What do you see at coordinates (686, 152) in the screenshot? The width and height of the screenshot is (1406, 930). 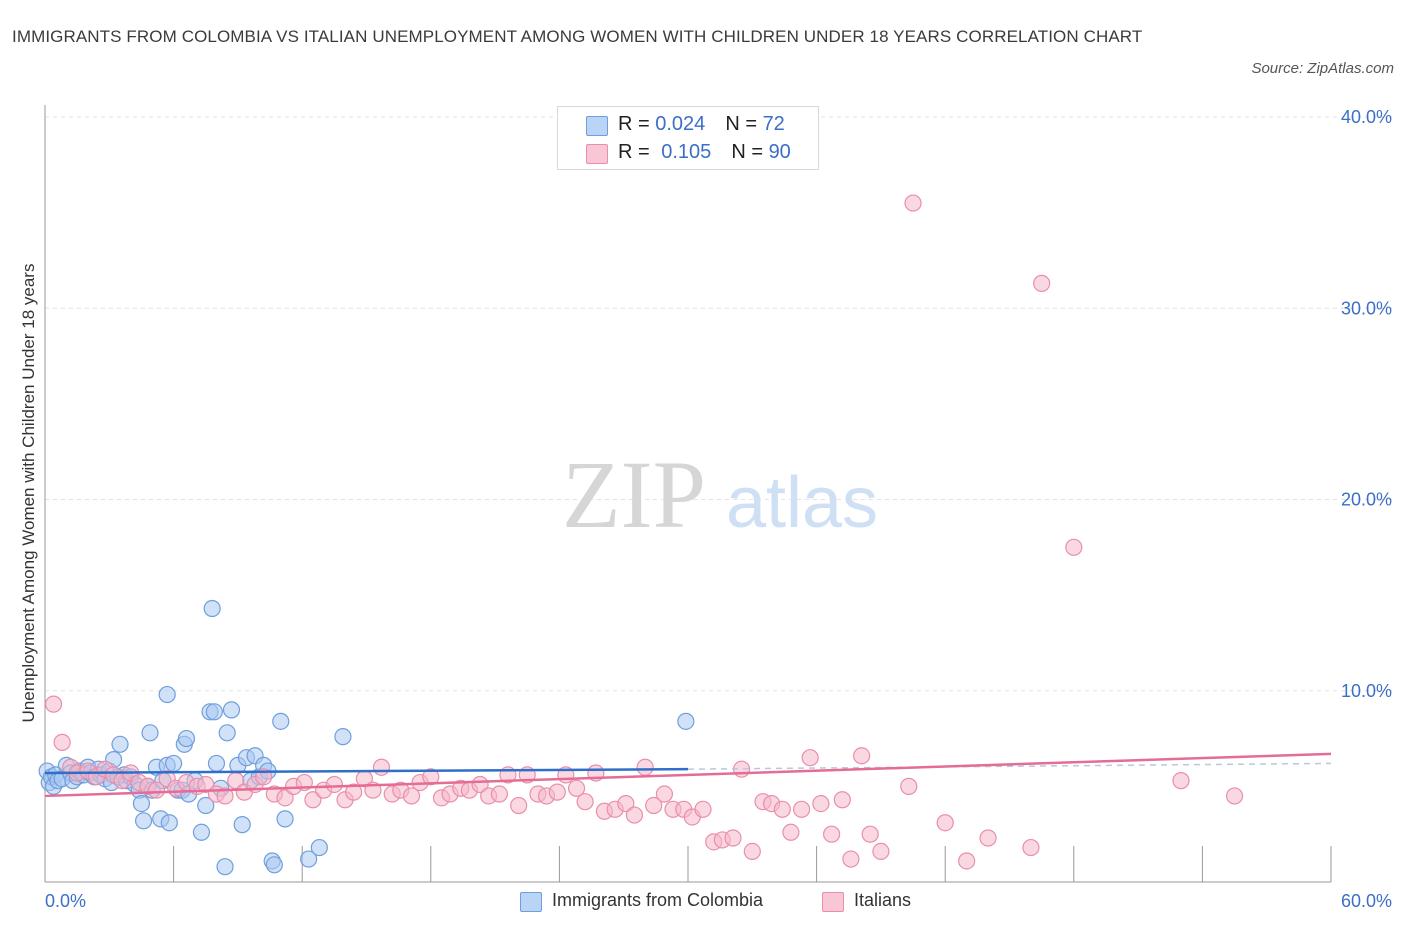 I see `r-value-italians: 0.105` at bounding box center [686, 152].